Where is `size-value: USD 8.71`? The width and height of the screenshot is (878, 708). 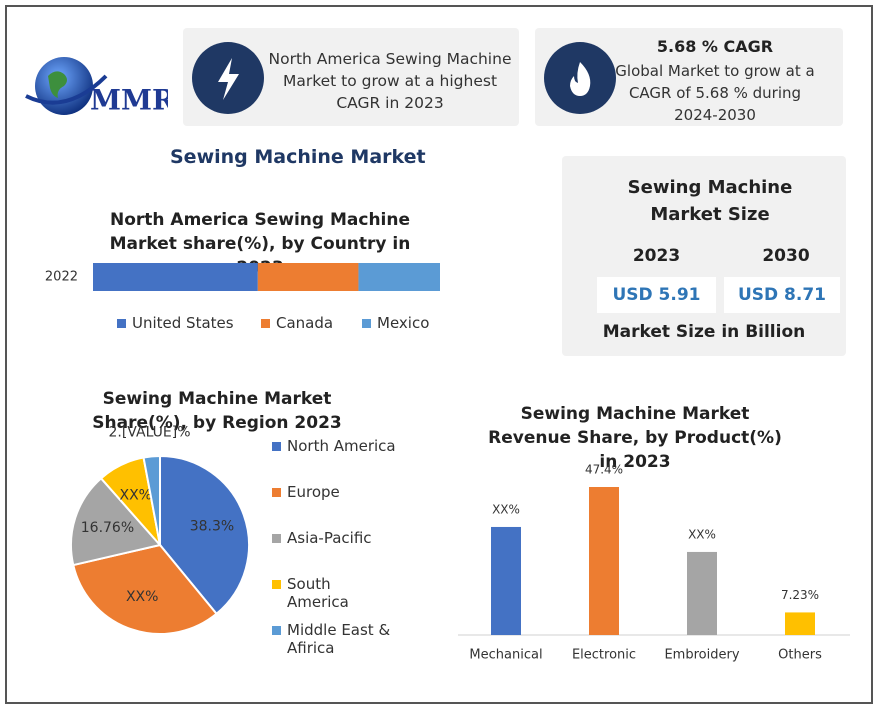 size-value: USD 8.71 is located at coordinates (782, 295).